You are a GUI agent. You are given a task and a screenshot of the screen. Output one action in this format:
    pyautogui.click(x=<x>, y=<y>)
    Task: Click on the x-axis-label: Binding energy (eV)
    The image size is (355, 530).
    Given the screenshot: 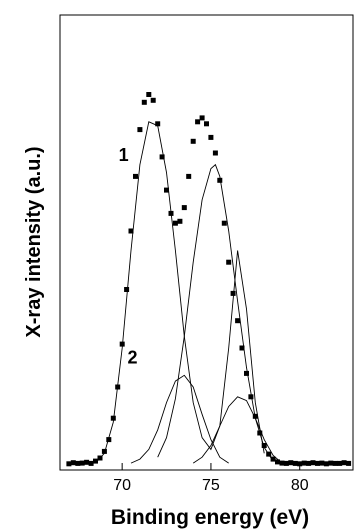 What is the action you would take?
    pyautogui.click(x=210, y=517)
    